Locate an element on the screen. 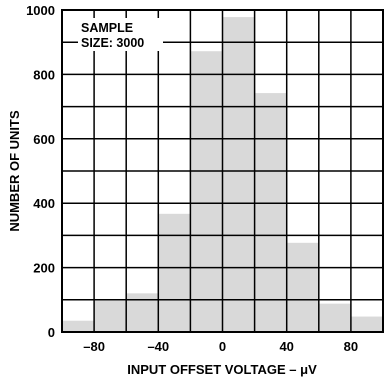  x-tick-label: –40 is located at coordinates (158, 346).